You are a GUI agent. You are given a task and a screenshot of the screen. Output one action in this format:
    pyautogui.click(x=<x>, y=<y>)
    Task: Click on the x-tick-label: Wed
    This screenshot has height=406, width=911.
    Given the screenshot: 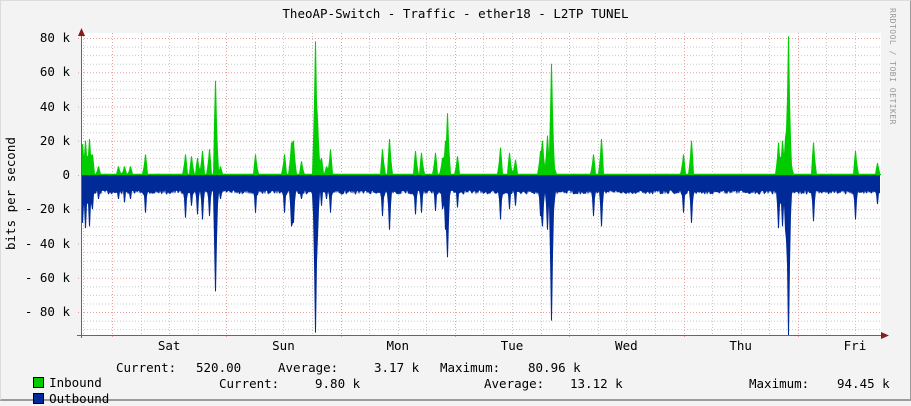 What is the action you would take?
    pyautogui.click(x=626, y=345)
    